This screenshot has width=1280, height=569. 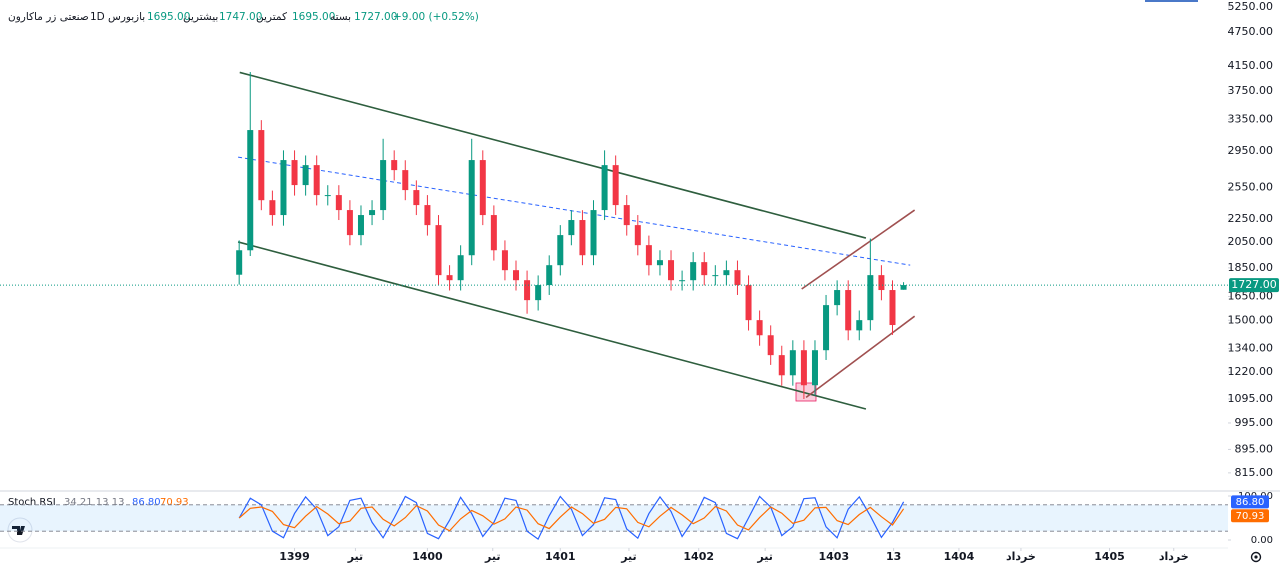 What do you see at coordinates (1251, 218) in the screenshot?
I see `y-tick-label: 2250.00` at bounding box center [1251, 218].